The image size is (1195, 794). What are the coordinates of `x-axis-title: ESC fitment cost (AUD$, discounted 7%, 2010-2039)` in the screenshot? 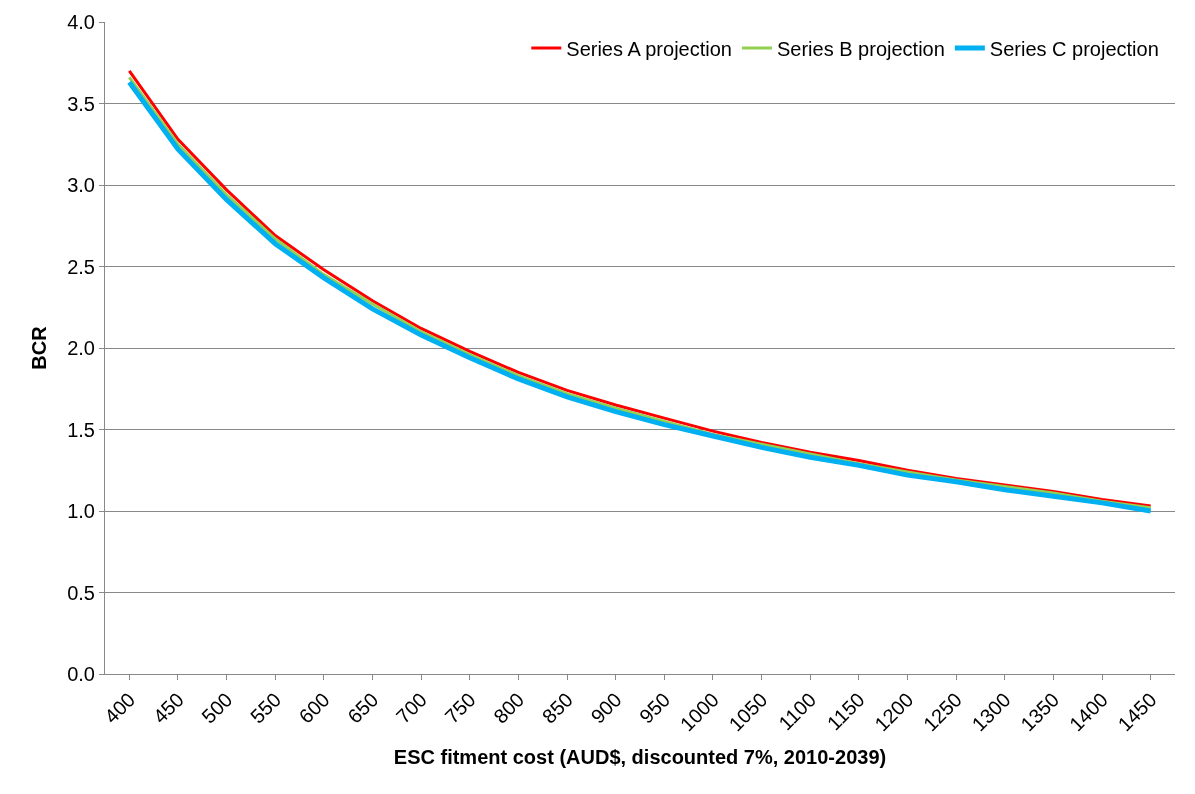 It's located at (640, 756).